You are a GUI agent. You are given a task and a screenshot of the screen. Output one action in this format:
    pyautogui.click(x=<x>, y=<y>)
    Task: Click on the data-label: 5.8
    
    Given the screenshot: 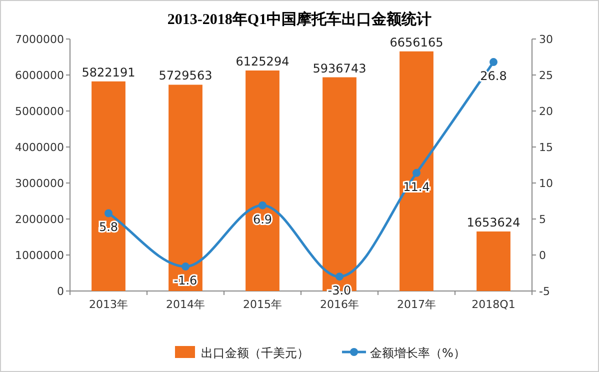 What is the action you would take?
    pyautogui.click(x=108, y=227)
    